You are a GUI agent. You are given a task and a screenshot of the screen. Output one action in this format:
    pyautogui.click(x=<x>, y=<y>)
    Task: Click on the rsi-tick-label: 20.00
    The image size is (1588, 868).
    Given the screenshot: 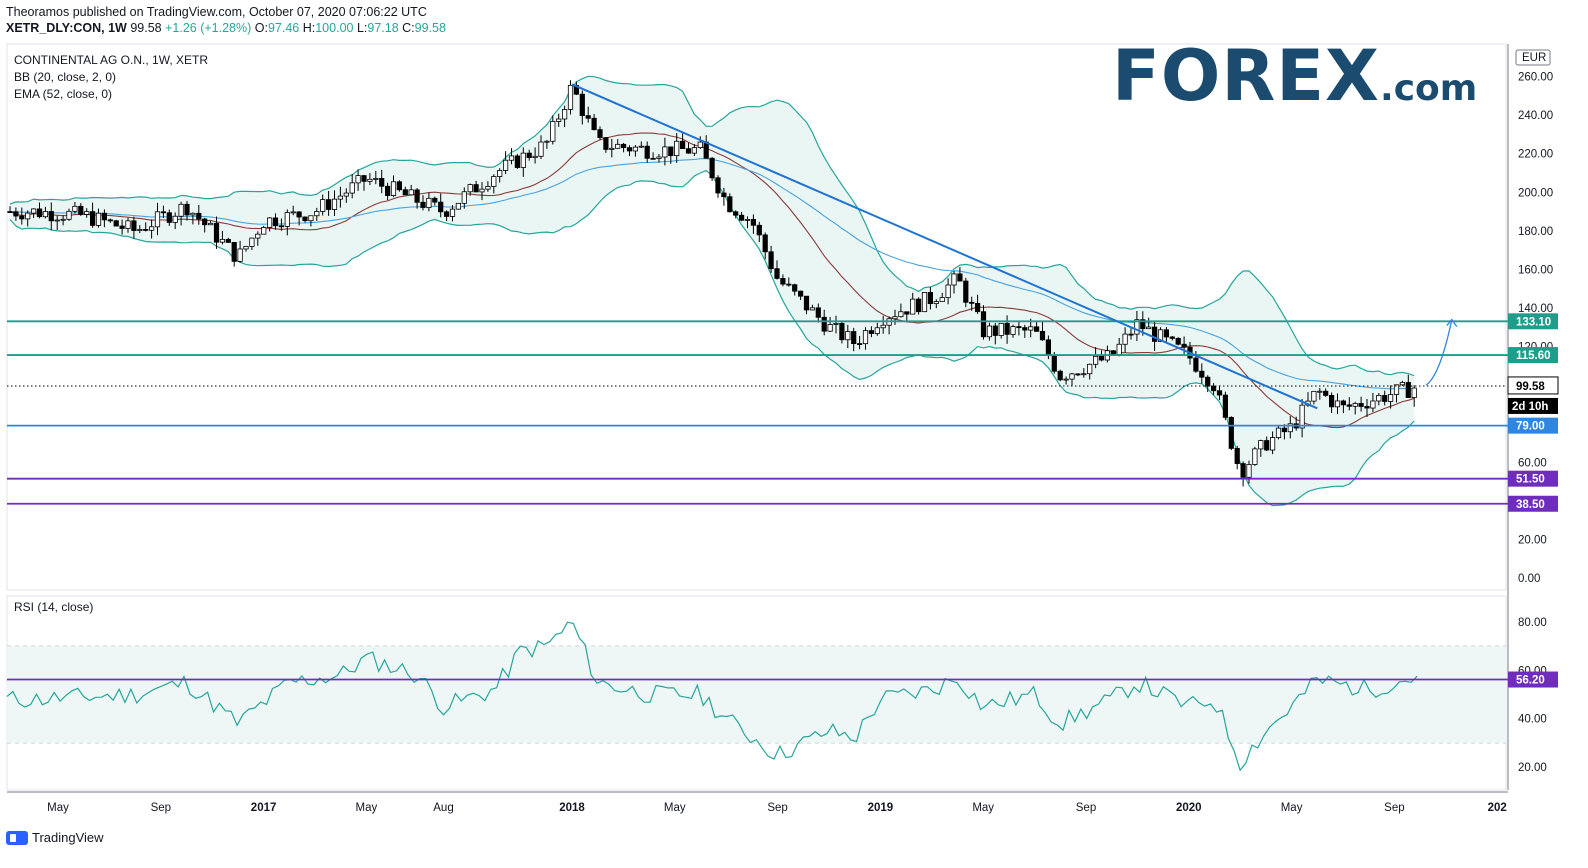 What is the action you would take?
    pyautogui.click(x=1532, y=768)
    